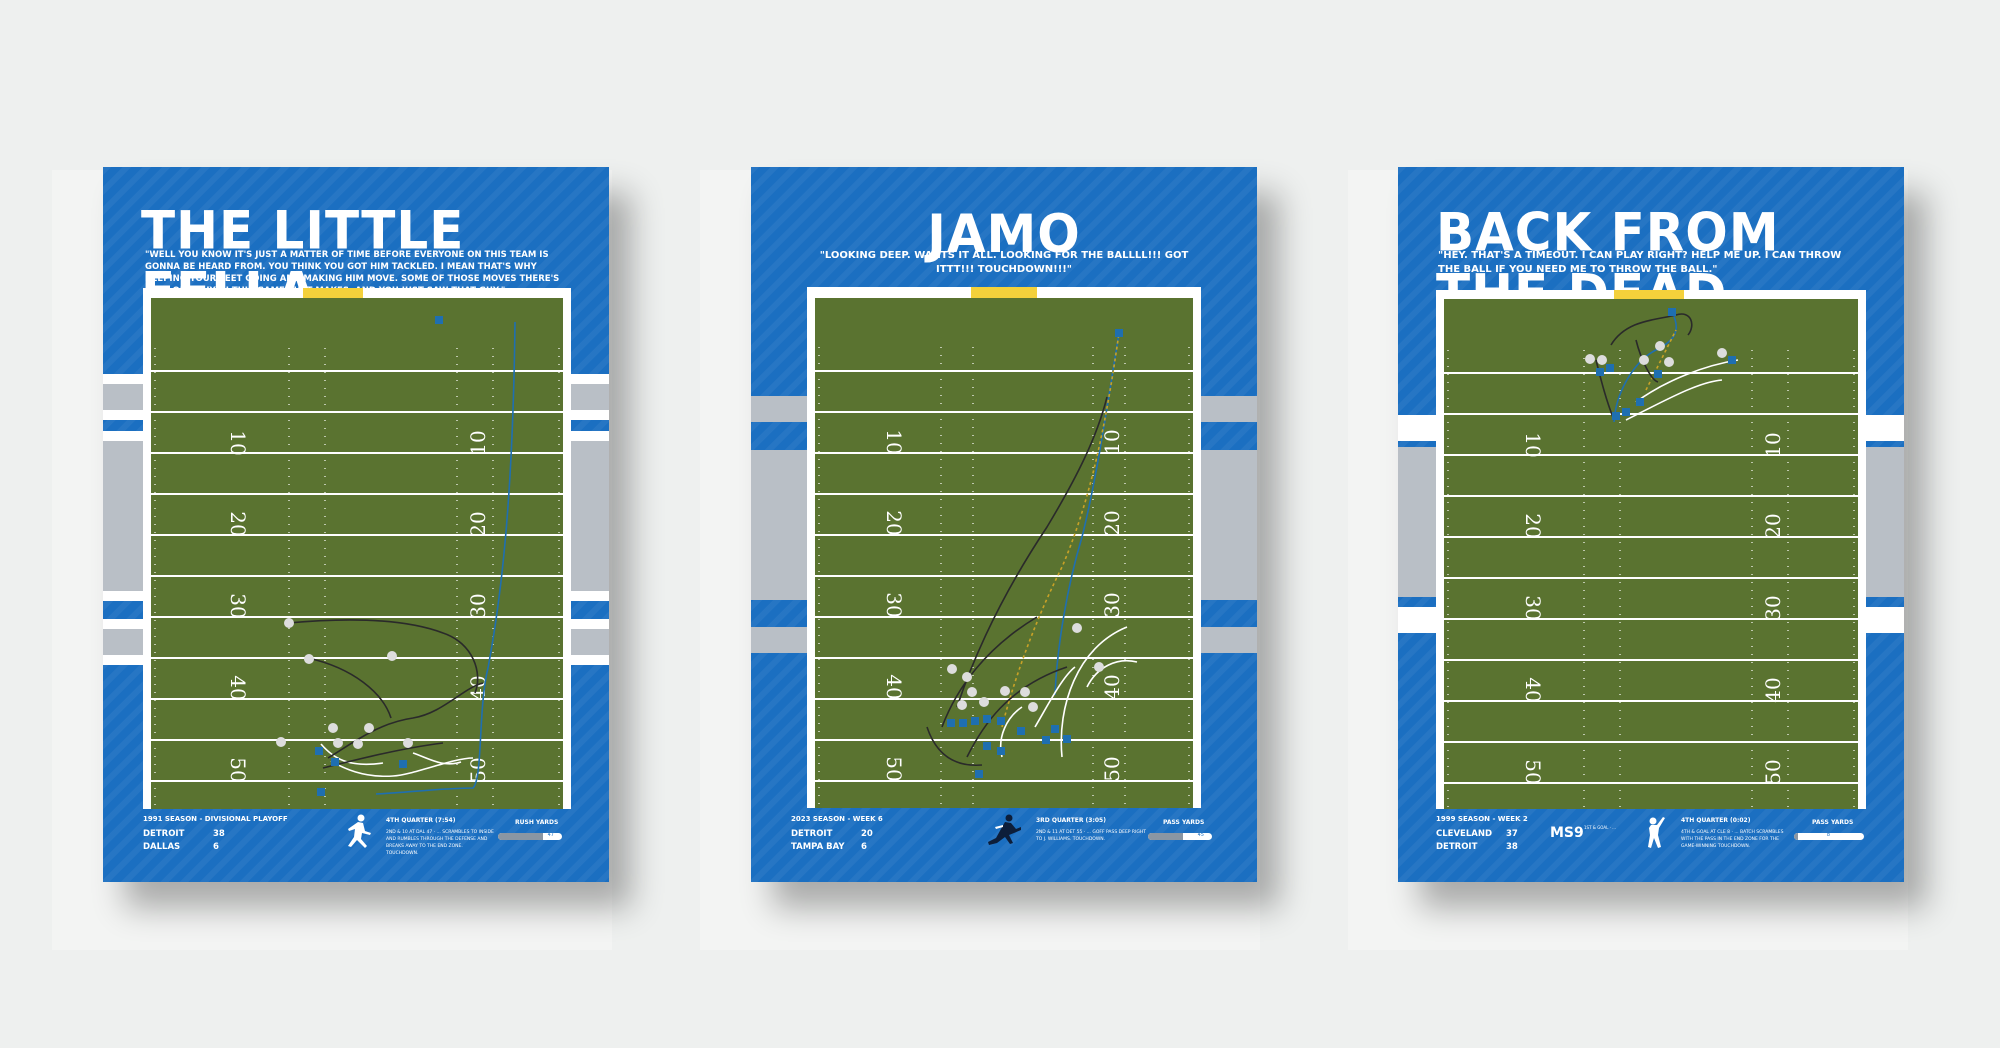  What do you see at coordinates (1567, 833) in the screenshot?
I see `ms9-logo: MS9` at bounding box center [1567, 833].